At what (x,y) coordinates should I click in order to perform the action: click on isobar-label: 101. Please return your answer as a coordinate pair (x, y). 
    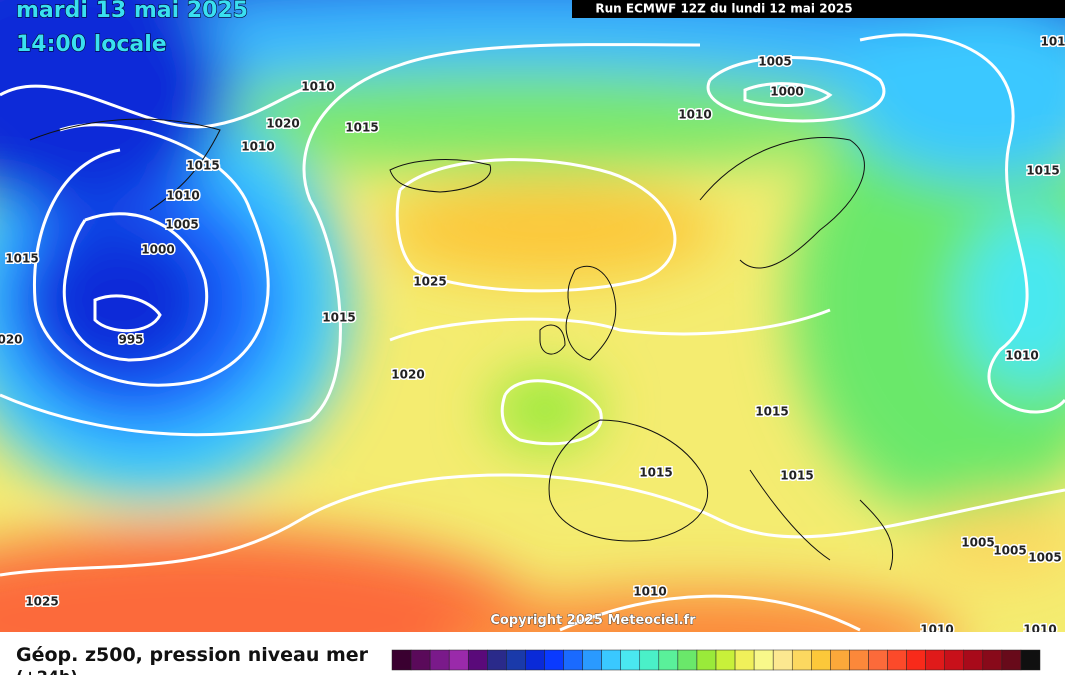
    Looking at the image, I should click on (1052, 42).